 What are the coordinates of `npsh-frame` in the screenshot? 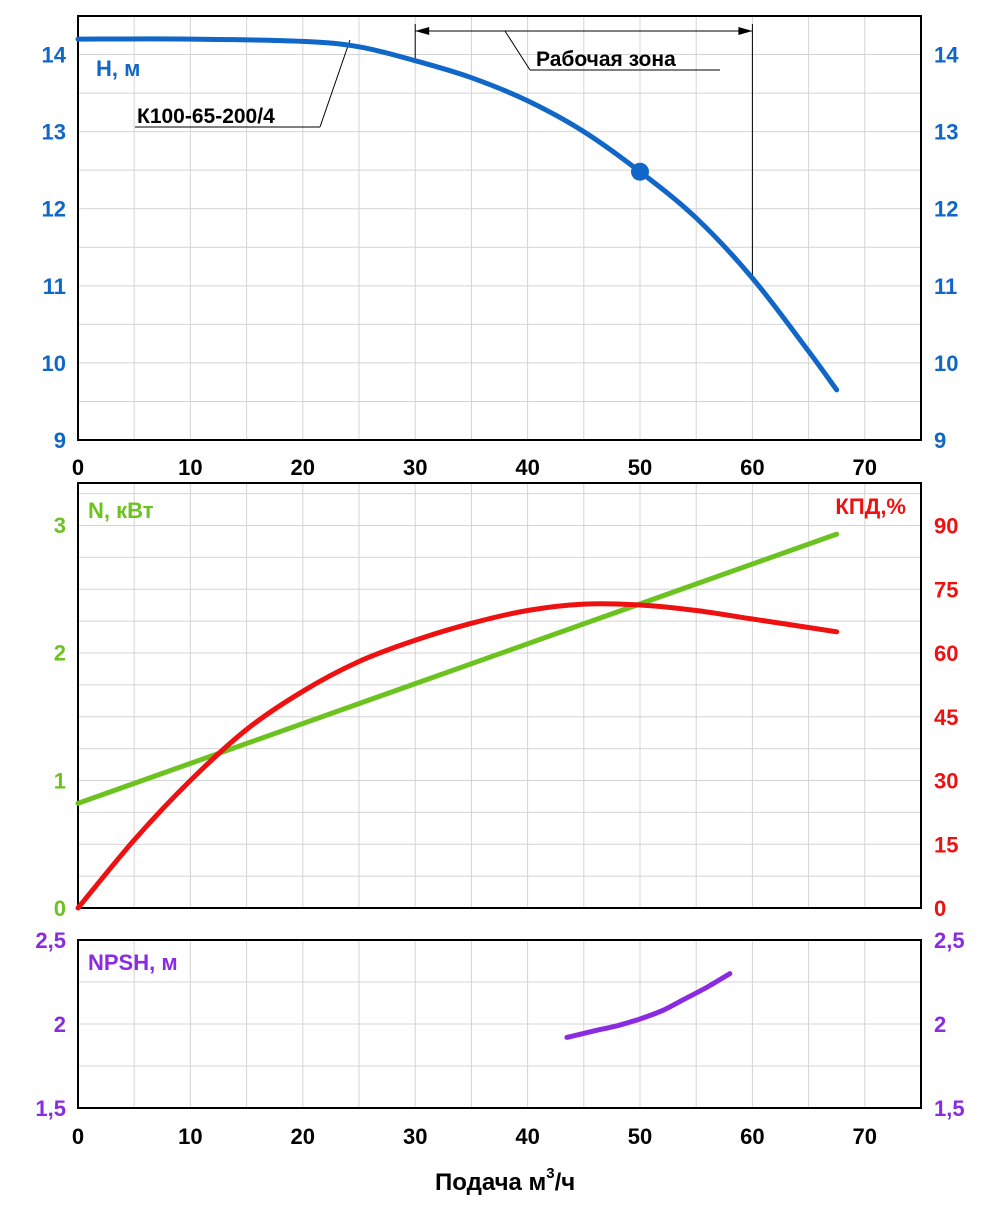 It's located at (499, 1024).